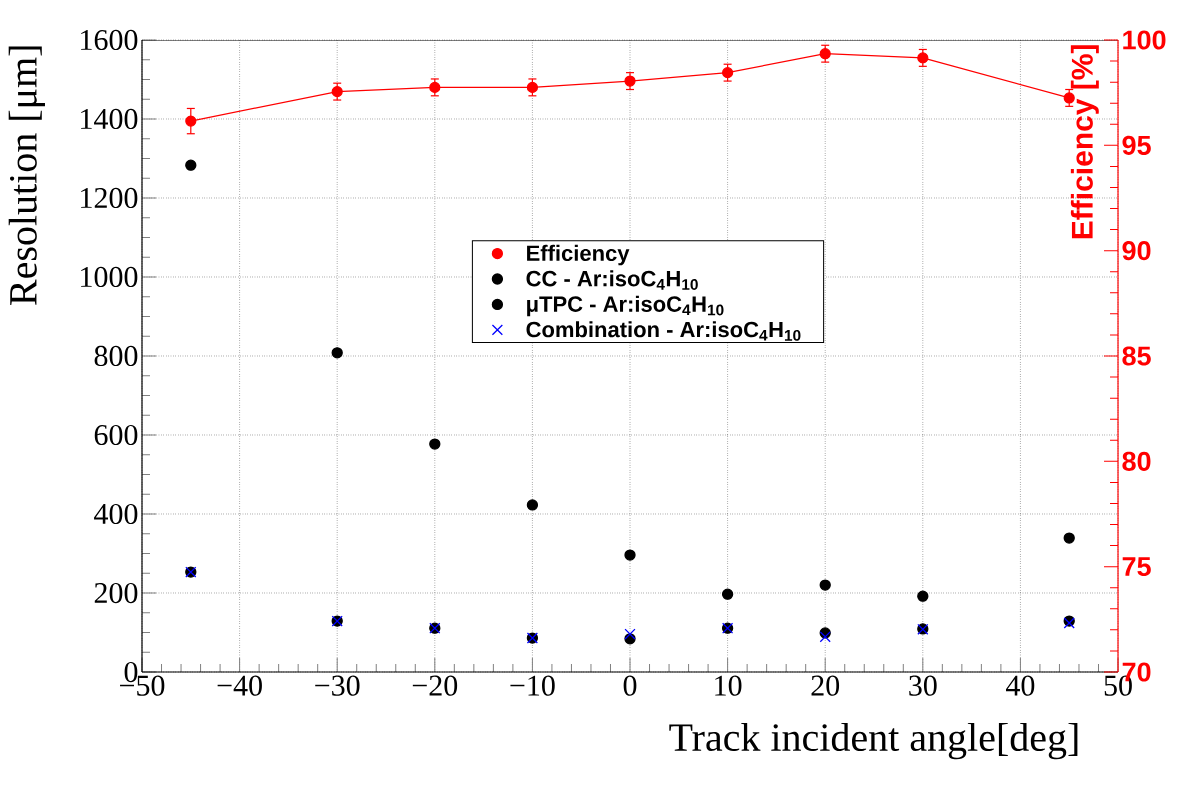 This screenshot has width=1182, height=800. What do you see at coordinates (873, 741) in the screenshot?
I see `x-axis-title: Track incident angle[deg]` at bounding box center [873, 741].